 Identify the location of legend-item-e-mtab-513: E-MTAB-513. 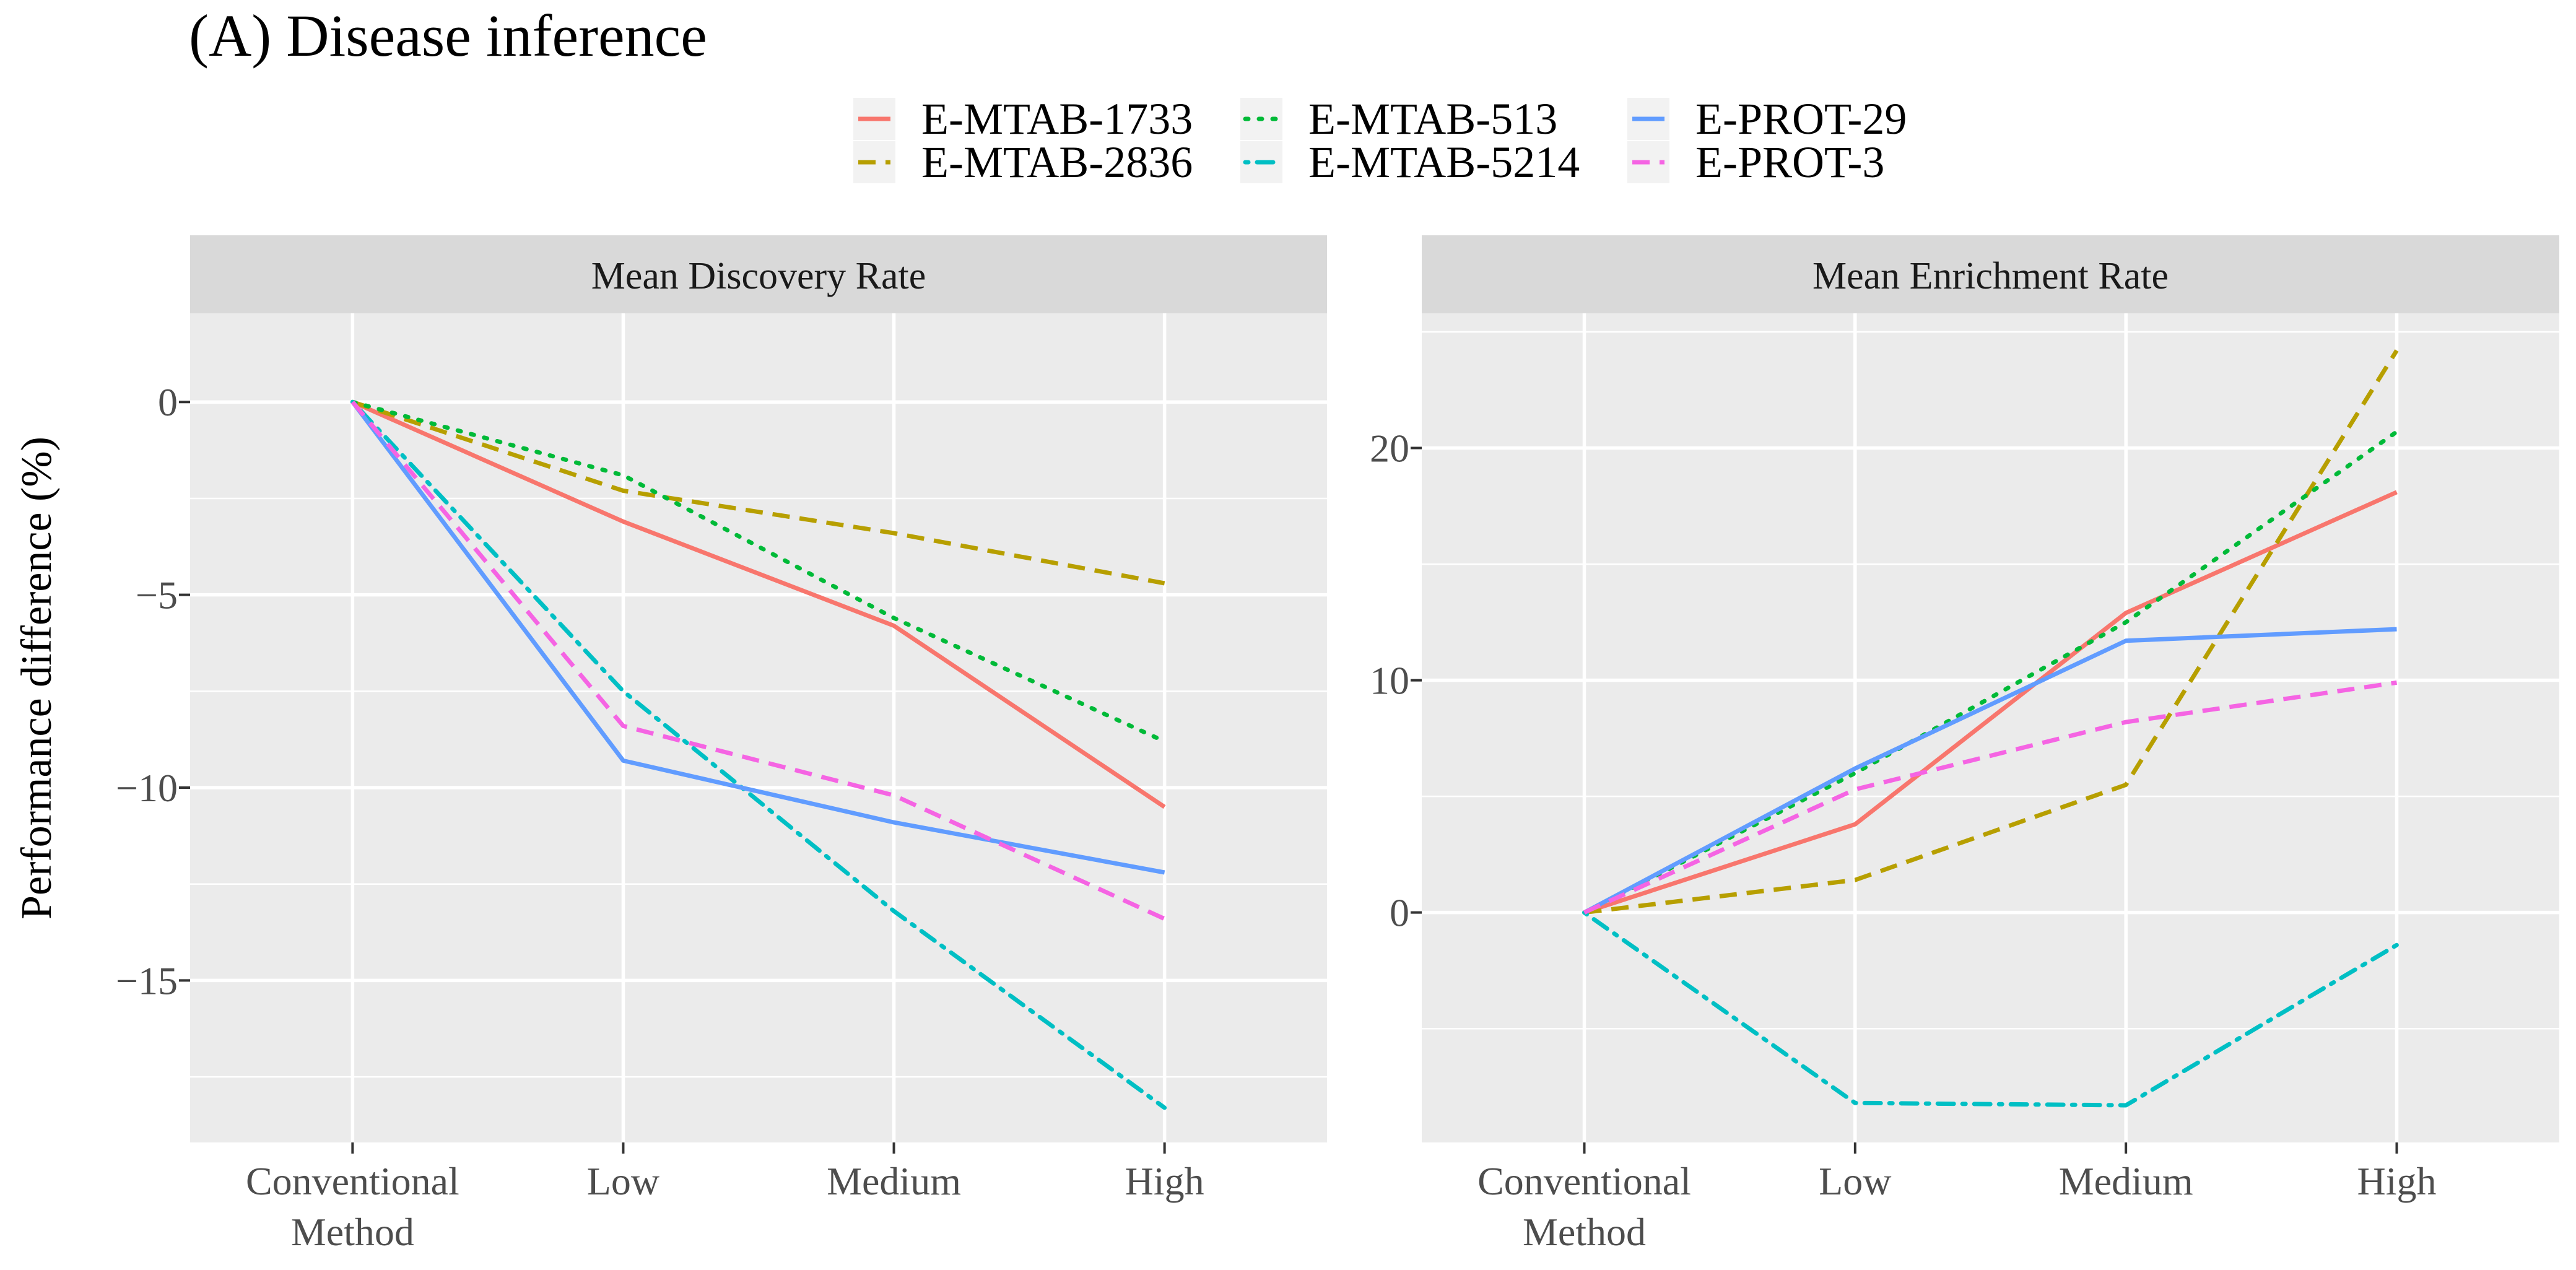
(1398, 119).